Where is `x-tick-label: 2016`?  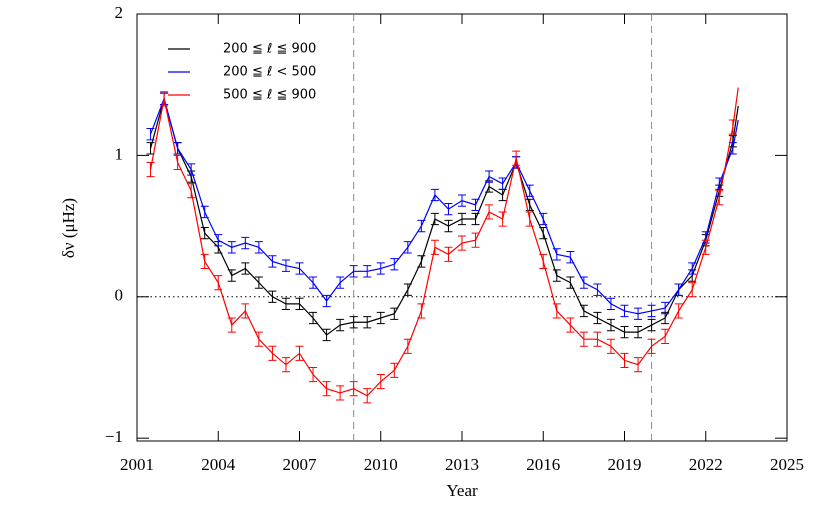
x-tick-label: 2016 is located at coordinates (543, 464).